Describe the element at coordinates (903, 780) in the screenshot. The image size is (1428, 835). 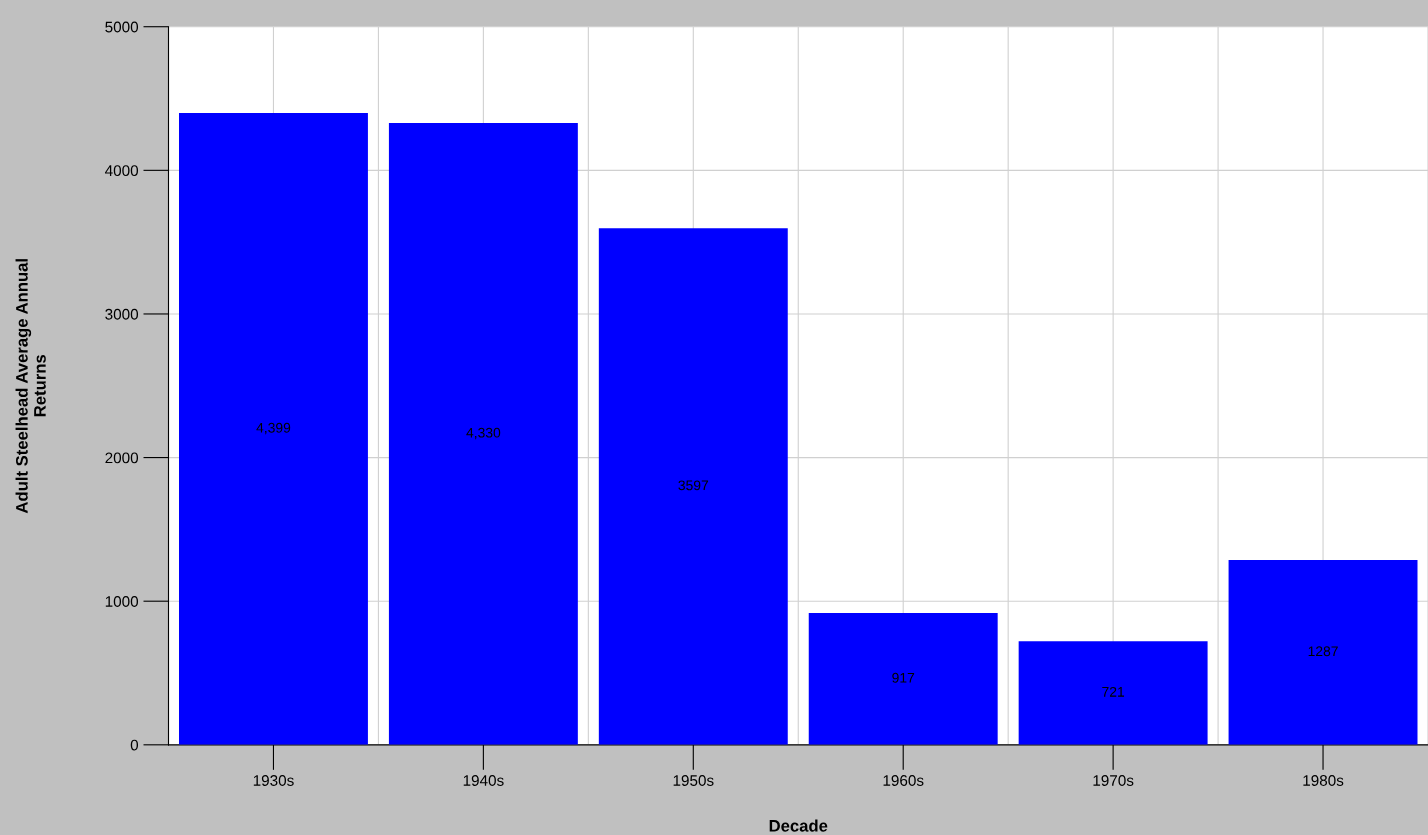
I see `x-tick-label: 1960s` at that location.